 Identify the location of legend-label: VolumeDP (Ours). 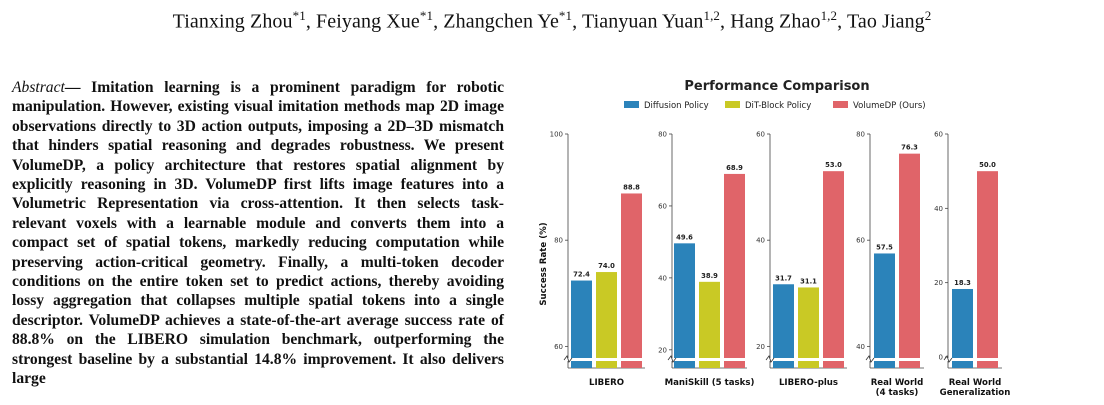
(889, 106).